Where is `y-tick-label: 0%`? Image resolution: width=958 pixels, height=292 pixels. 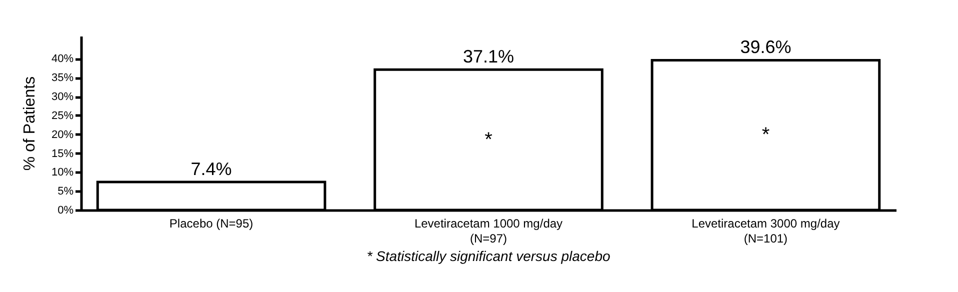 y-tick-label: 0% is located at coordinates (66, 210).